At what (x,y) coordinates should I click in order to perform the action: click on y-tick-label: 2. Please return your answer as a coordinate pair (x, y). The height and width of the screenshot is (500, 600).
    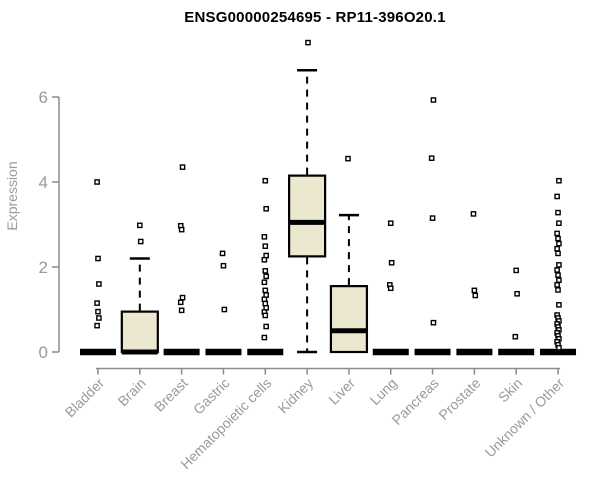
    Looking at the image, I should click on (43, 267).